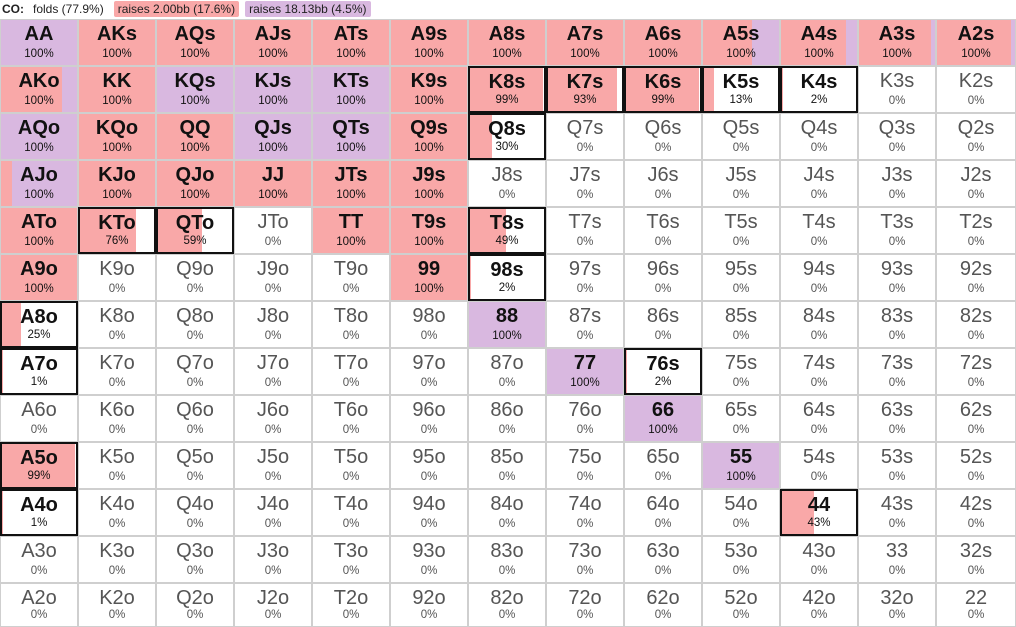 The width and height of the screenshot is (1016, 627). What do you see at coordinates (351, 605) in the screenshot?
I see `hand-cell-T2o: T2o 0%` at bounding box center [351, 605].